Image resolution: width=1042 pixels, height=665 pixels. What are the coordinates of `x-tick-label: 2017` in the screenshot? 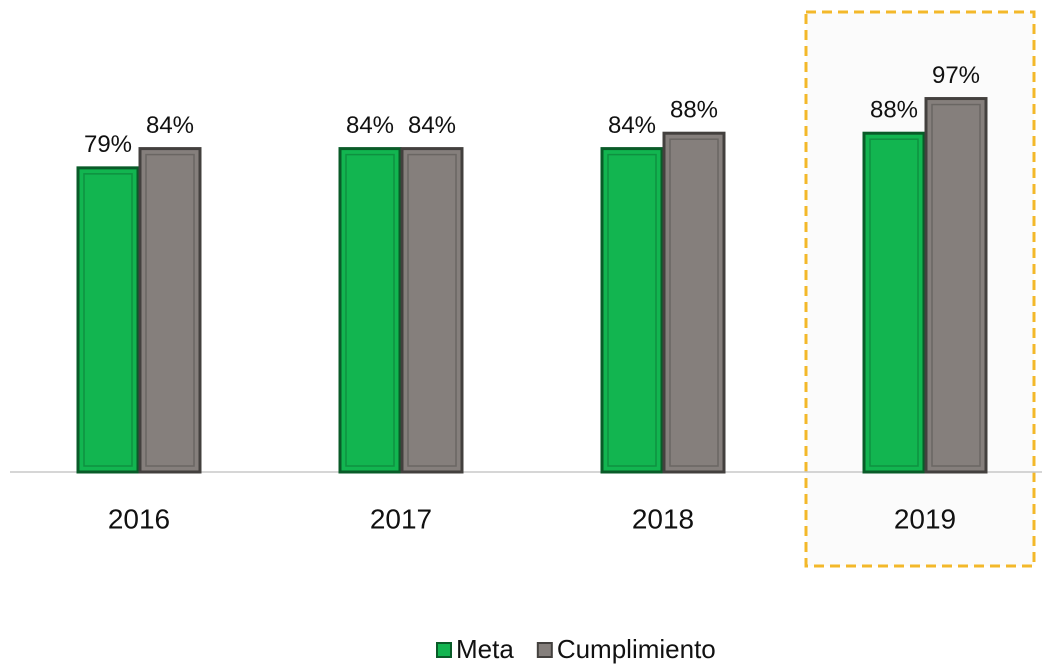 It's located at (401, 518).